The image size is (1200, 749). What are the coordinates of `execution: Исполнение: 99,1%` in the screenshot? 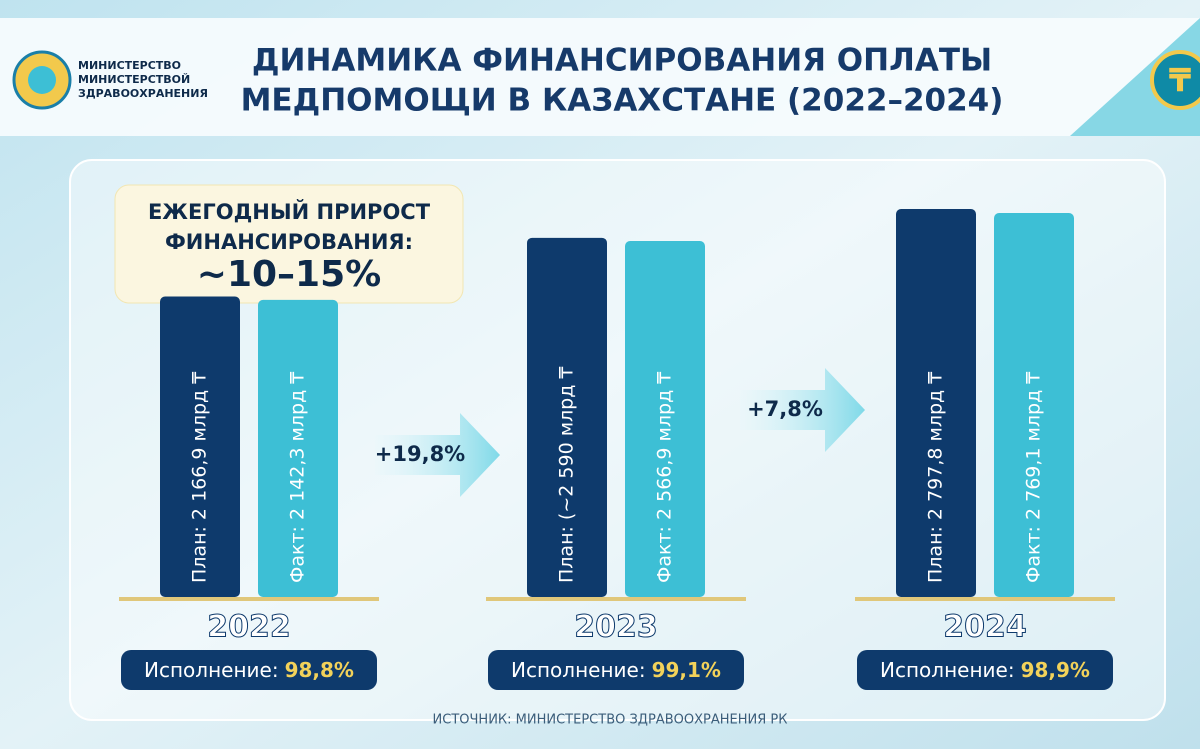 It's located at (616, 670).